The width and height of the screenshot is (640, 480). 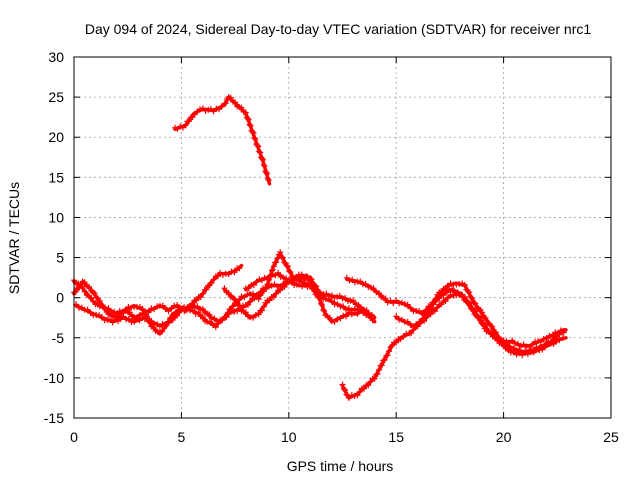 I want to click on y-axis-label: SDTVAR / TECUs, so click(x=14, y=238).